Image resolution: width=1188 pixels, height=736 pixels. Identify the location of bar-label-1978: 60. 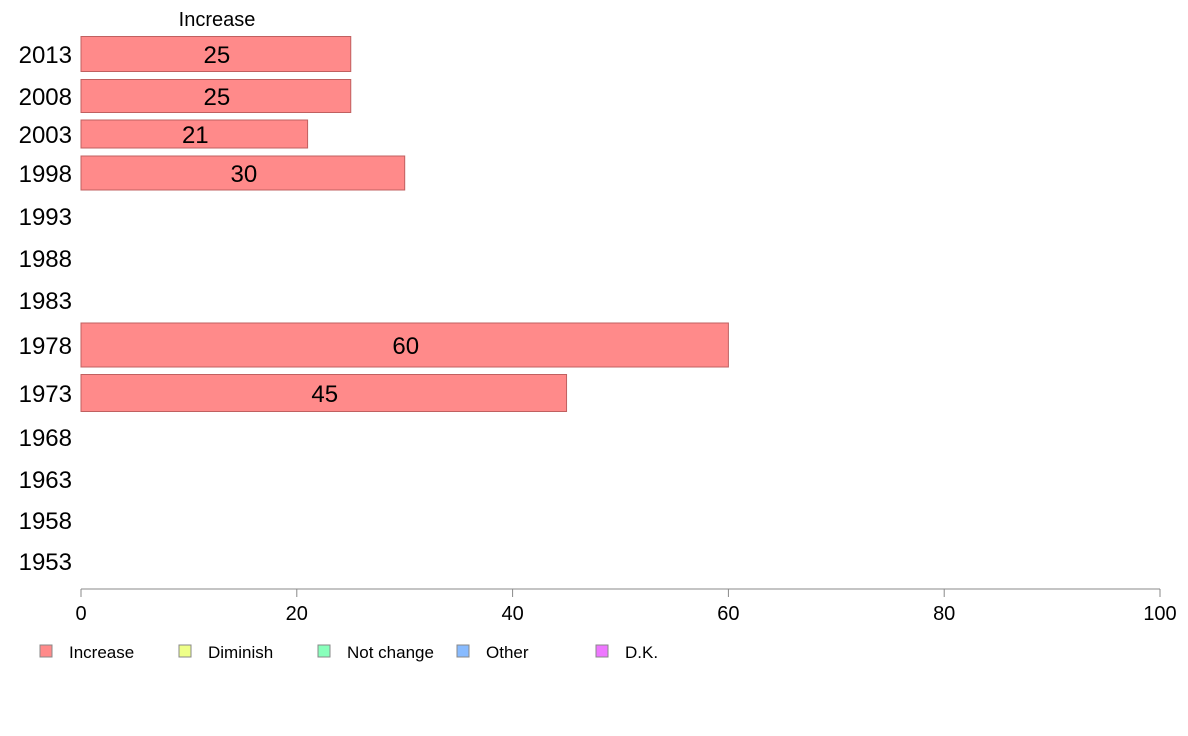
(405, 346).